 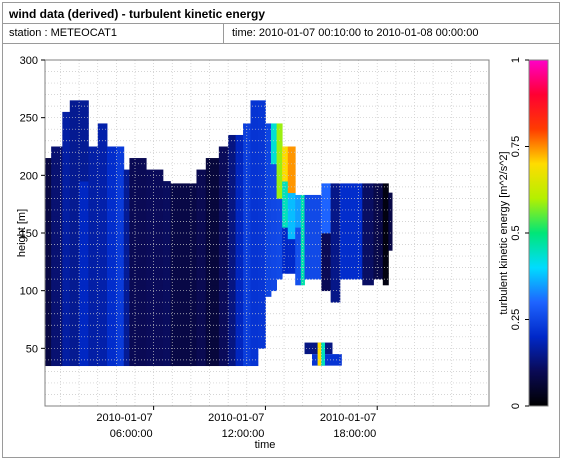 I want to click on y-tick-label: 250, so click(x=29, y=119).